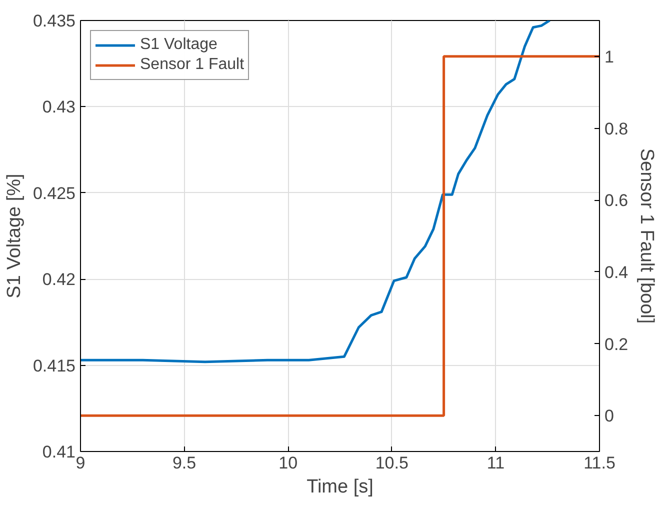  Describe the element at coordinates (609, 56) in the screenshot. I see `y2-tick-label: 1` at that location.